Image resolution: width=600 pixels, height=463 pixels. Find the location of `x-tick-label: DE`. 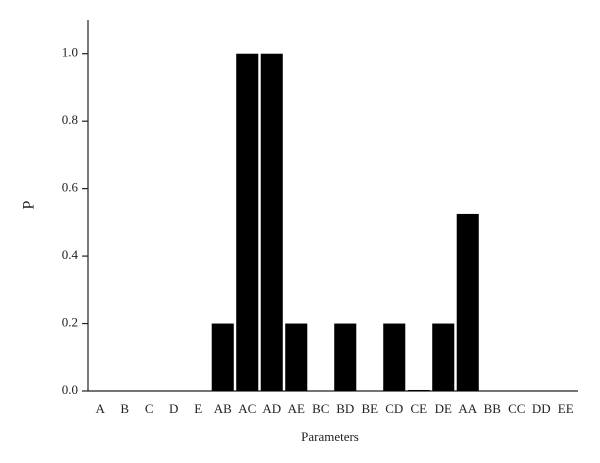

x-tick-label: DE is located at coordinates (443, 408).